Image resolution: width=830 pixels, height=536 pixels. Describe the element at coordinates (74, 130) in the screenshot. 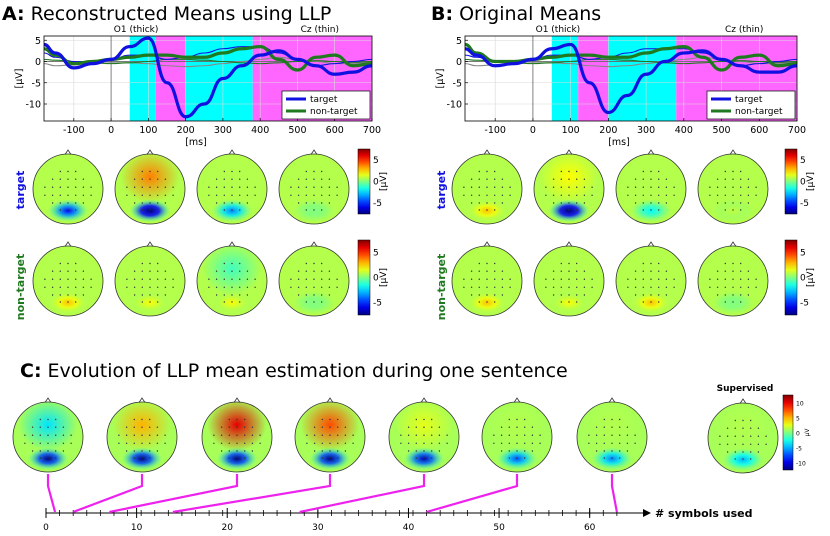

I see `x-tick-label: -100` at that location.